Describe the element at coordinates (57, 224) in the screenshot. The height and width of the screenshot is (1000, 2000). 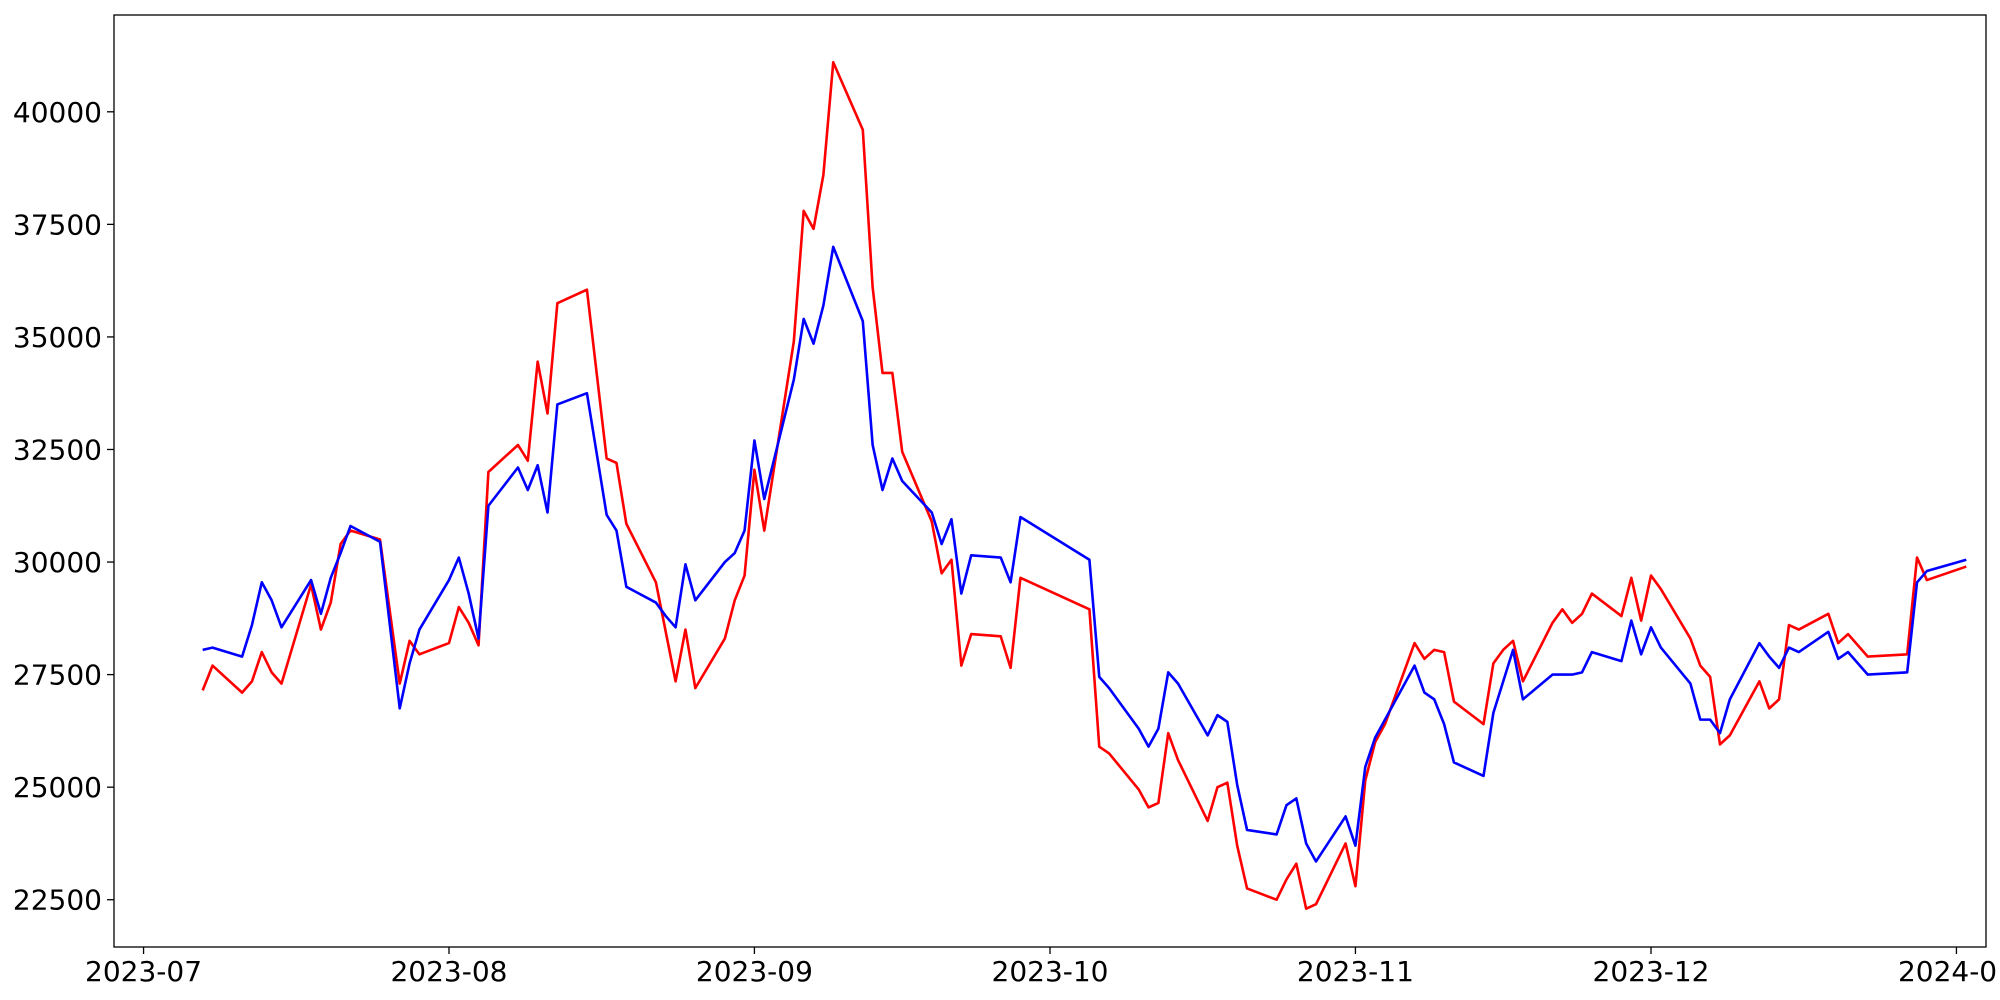
I see `y-tick-label: 37500` at that location.